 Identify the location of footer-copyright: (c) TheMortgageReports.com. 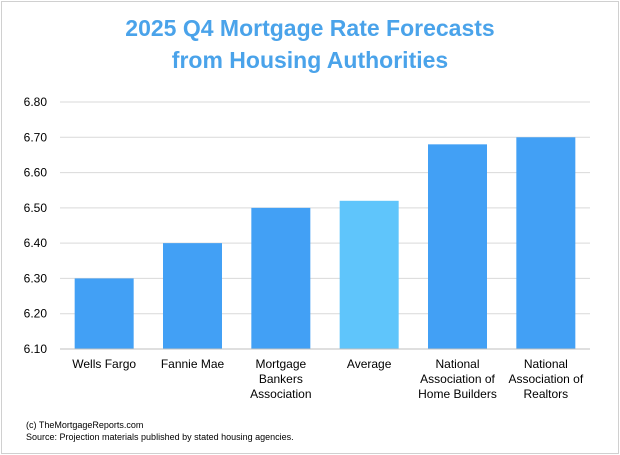
(85, 425).